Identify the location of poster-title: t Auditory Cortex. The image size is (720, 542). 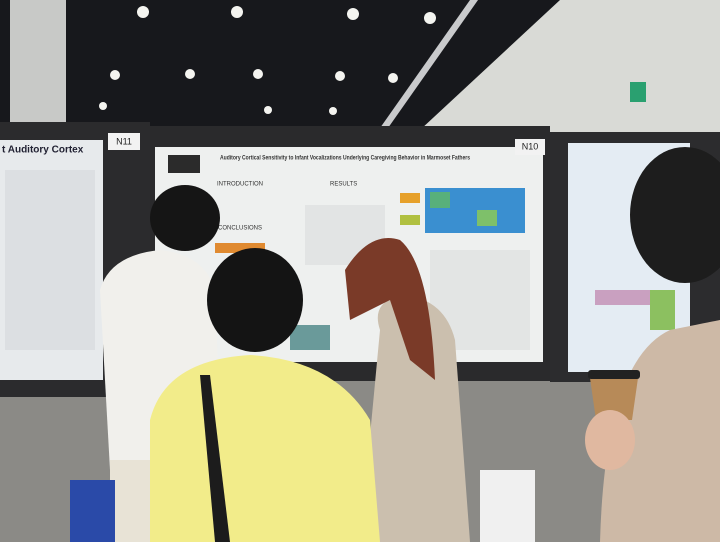
(43, 150).